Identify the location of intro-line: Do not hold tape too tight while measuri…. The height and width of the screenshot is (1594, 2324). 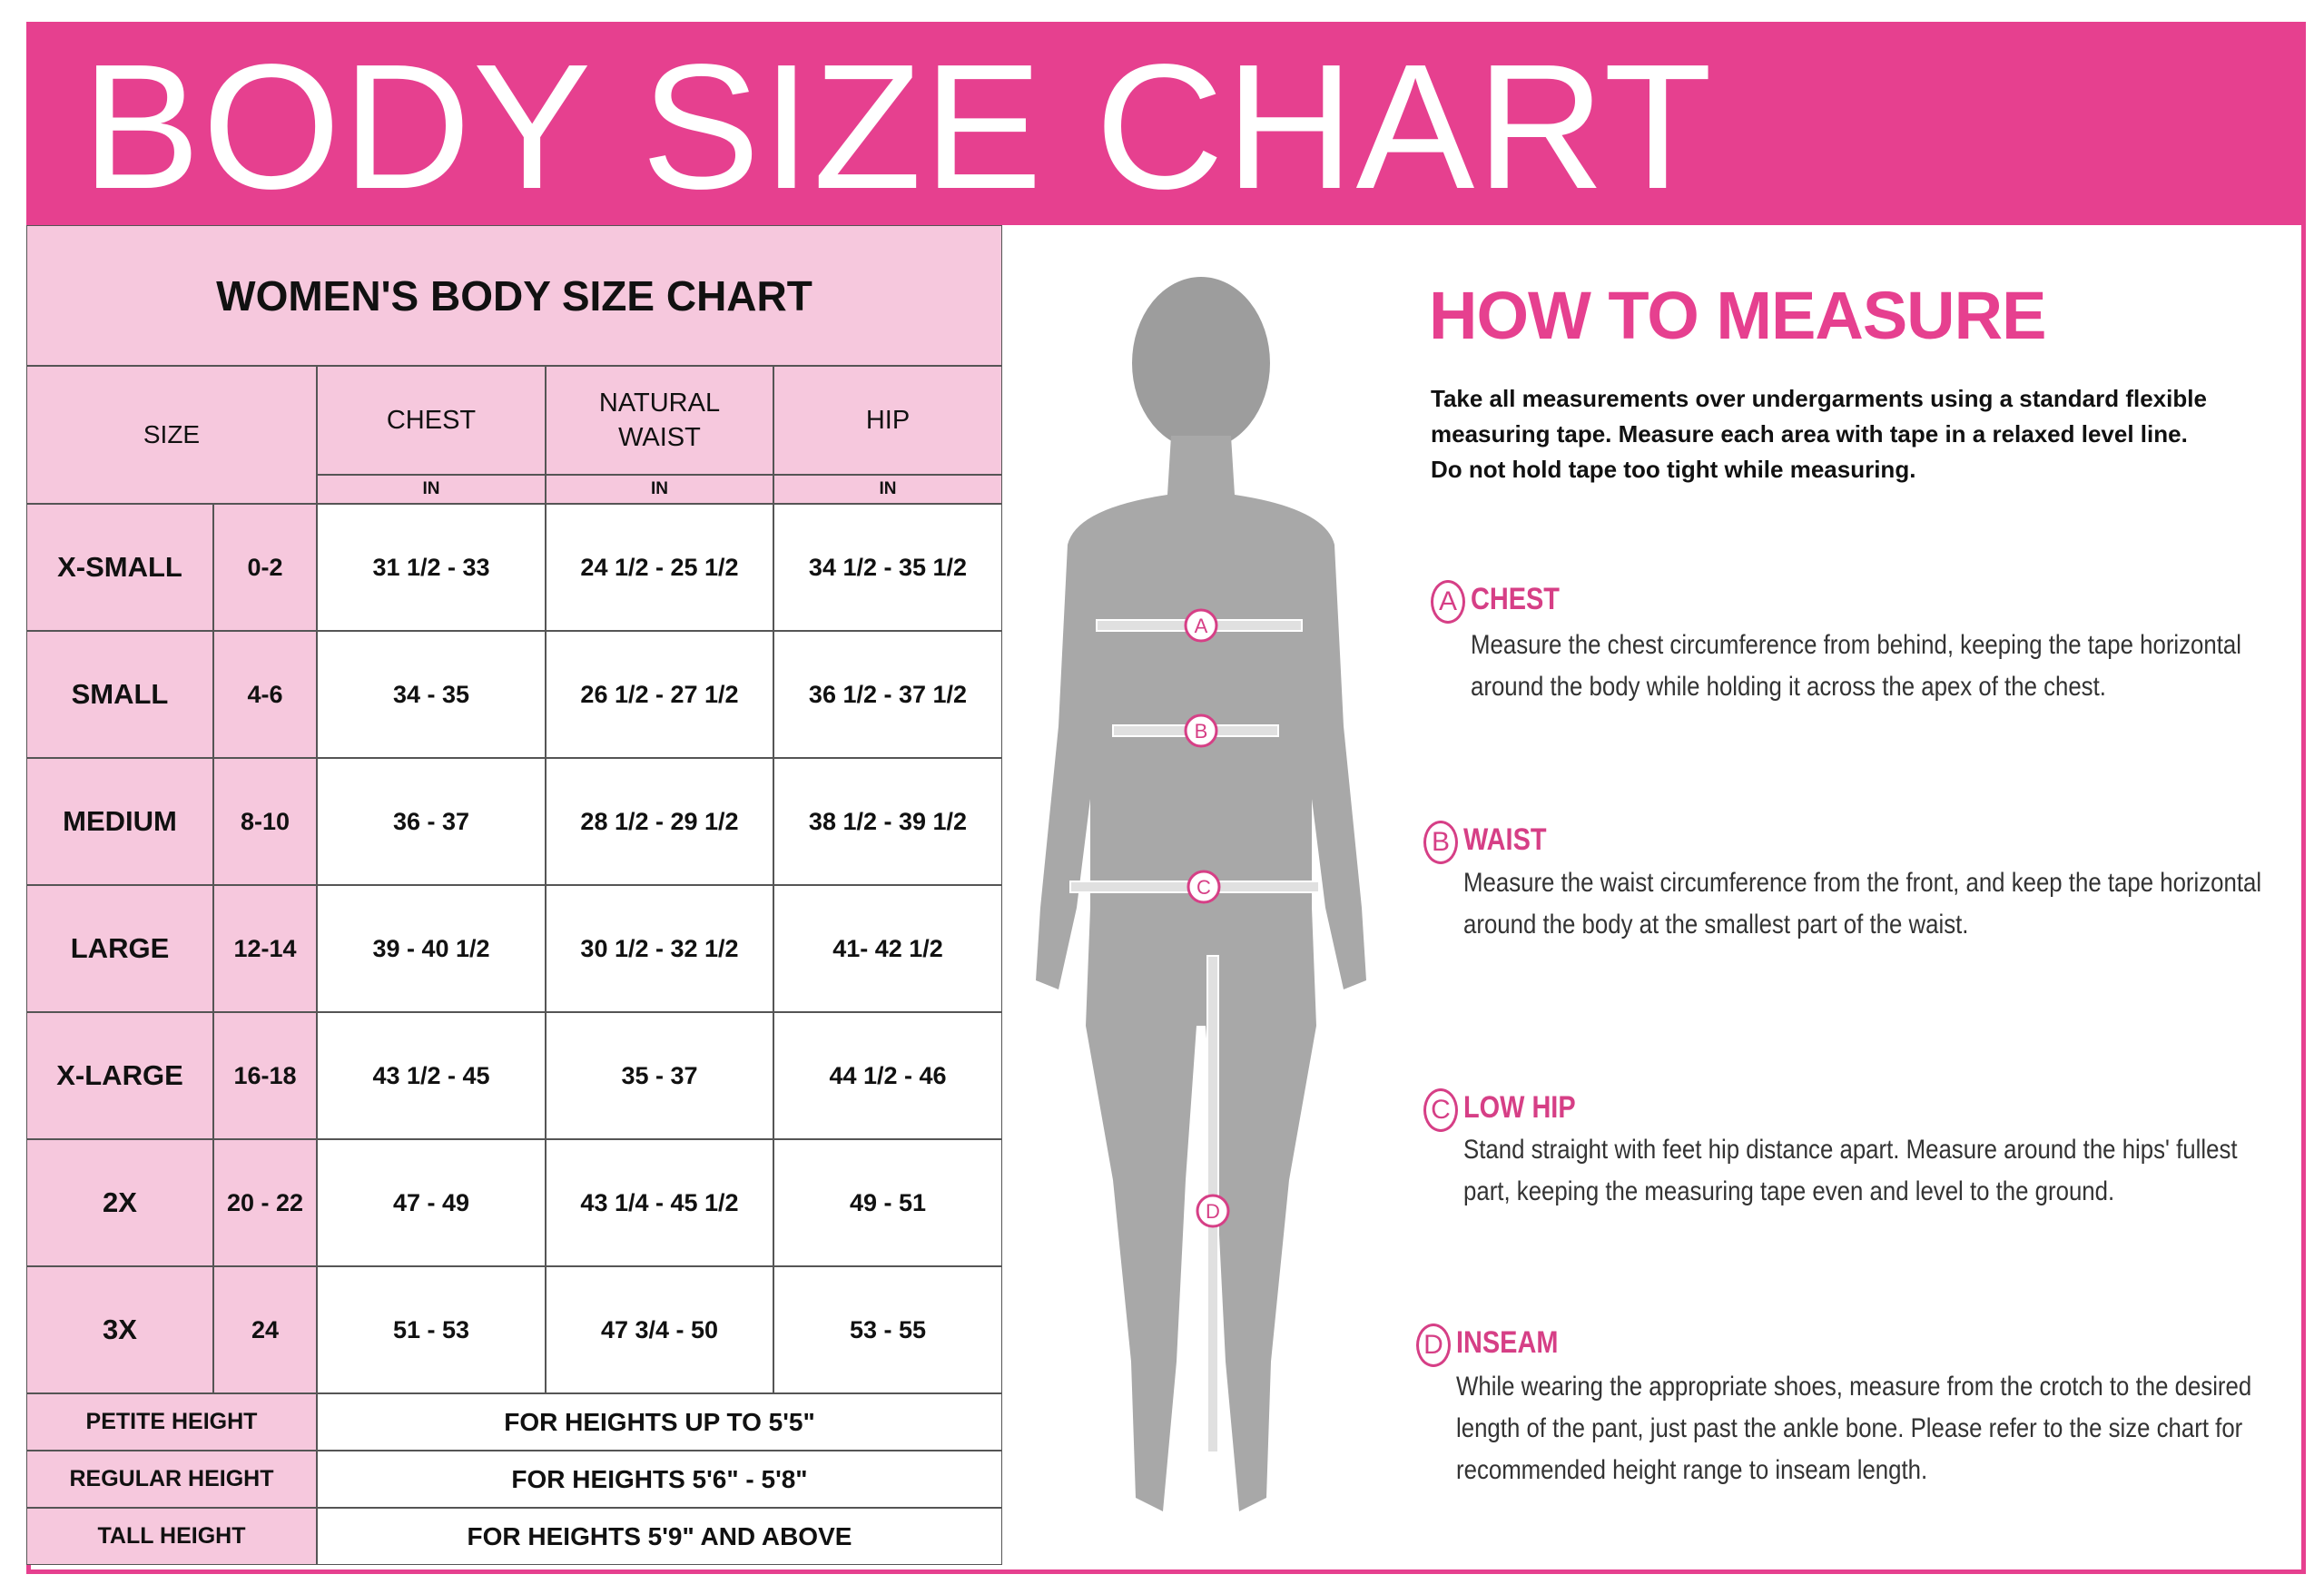
(1673, 470).